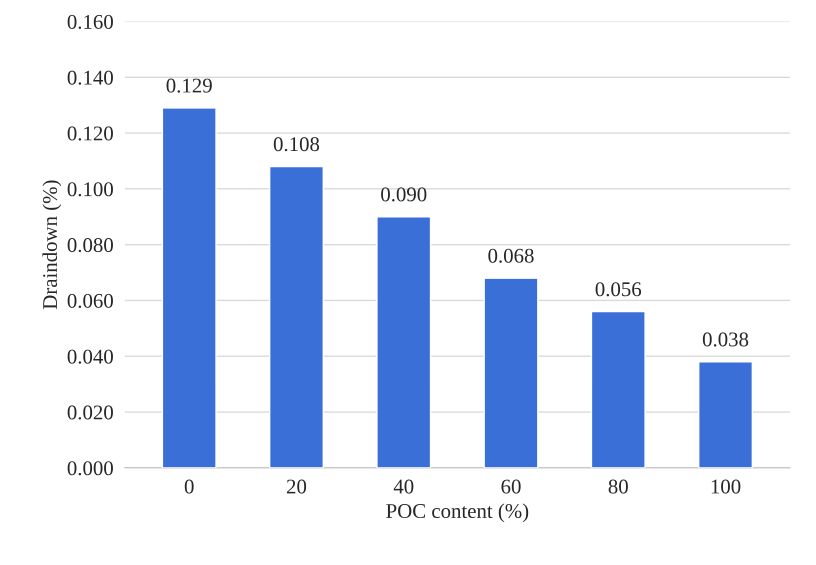  I want to click on y-tick-label: 0.040, so click(90, 357).